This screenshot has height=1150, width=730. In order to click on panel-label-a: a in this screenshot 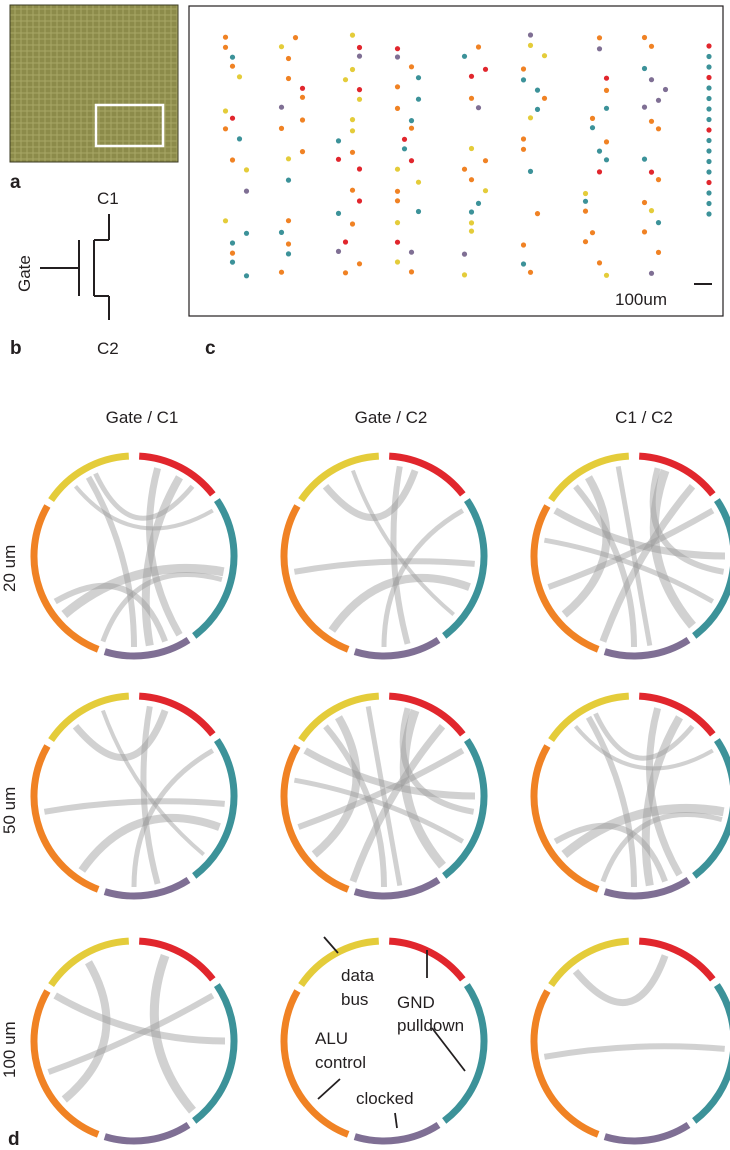, I will do `click(15, 182)`.